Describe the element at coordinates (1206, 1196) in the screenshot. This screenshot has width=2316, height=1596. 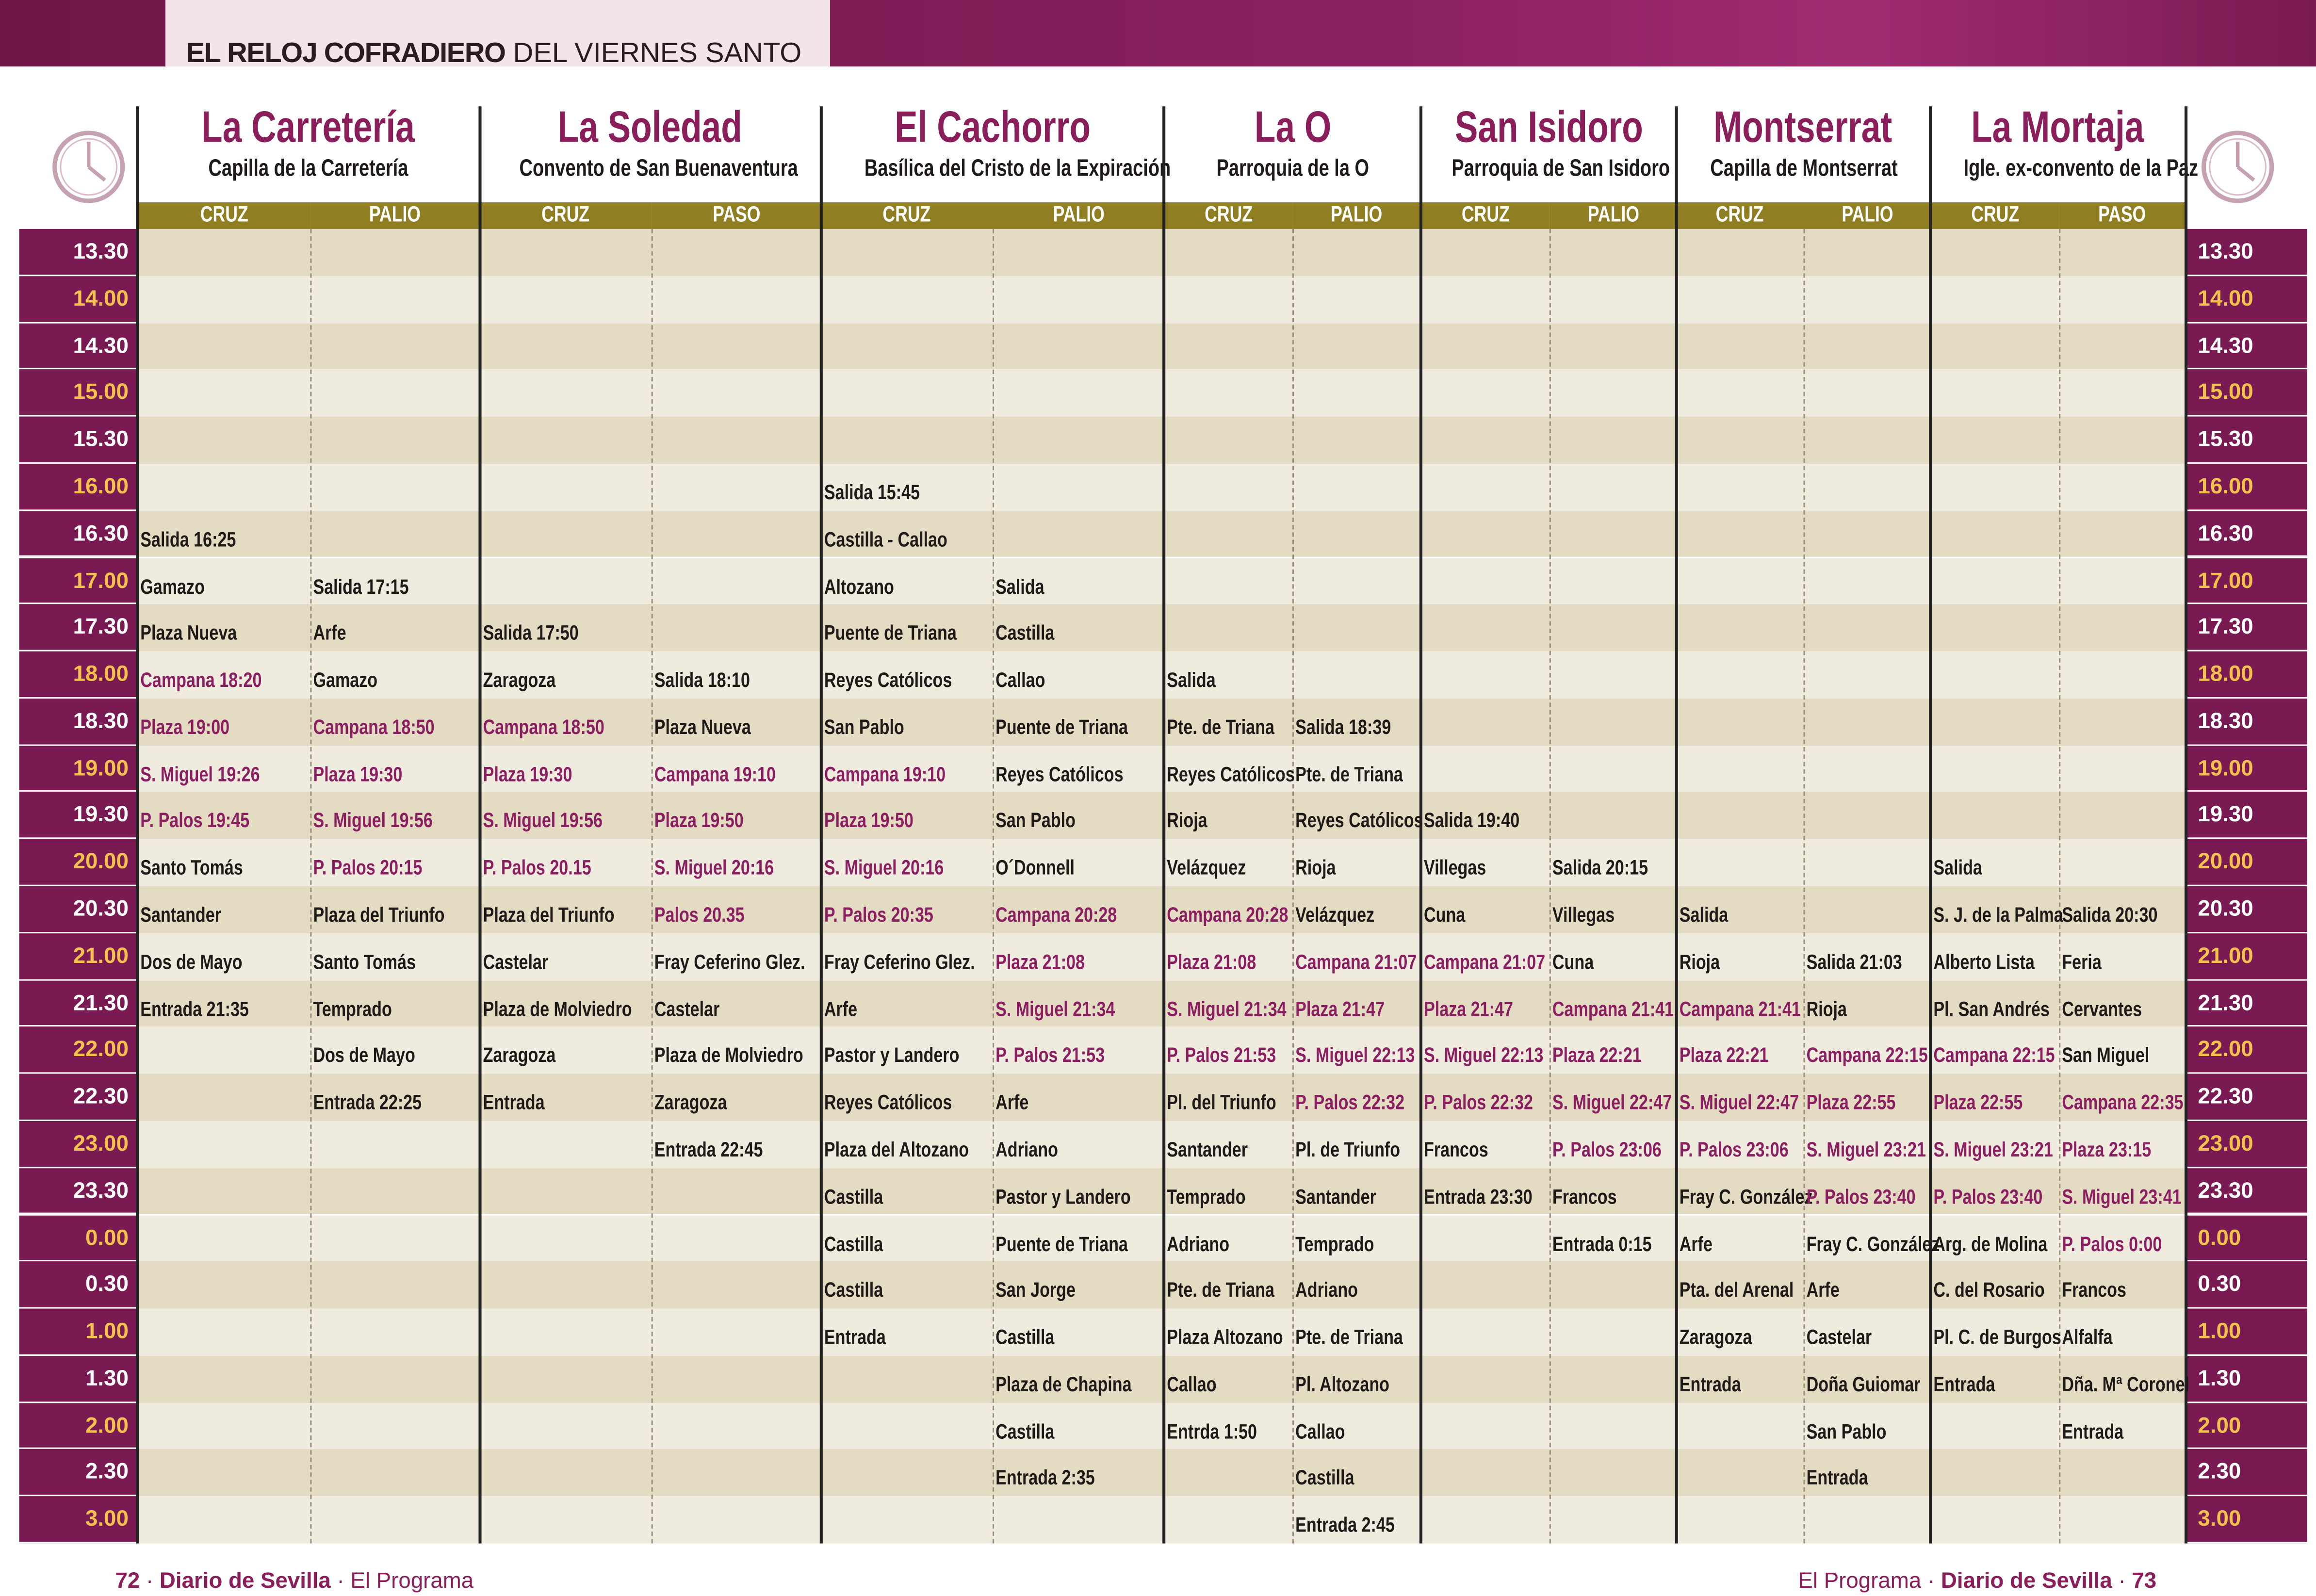
I see `cell-text: Temprado` at that location.